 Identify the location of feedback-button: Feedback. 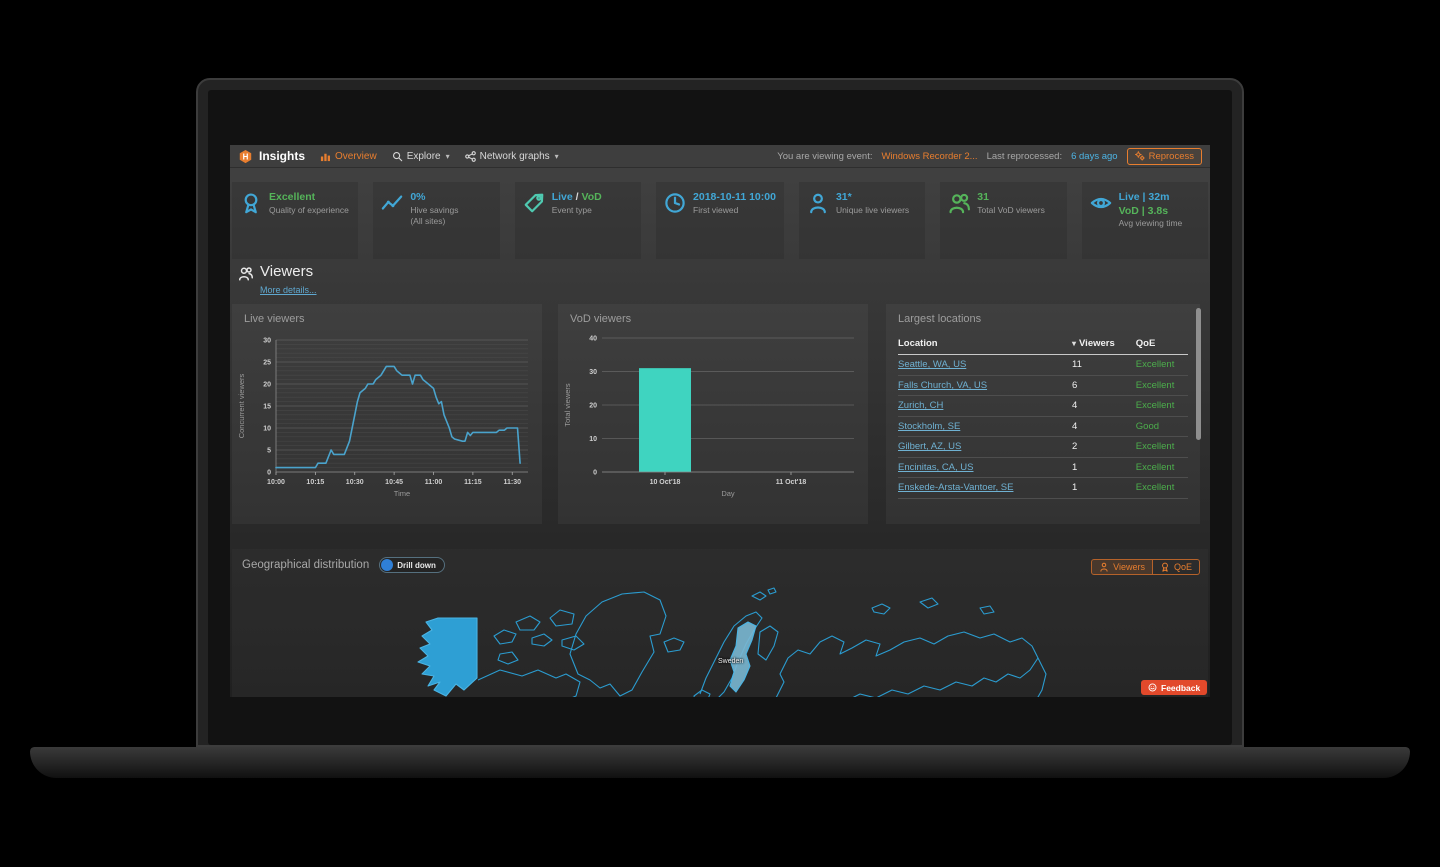
(1174, 687).